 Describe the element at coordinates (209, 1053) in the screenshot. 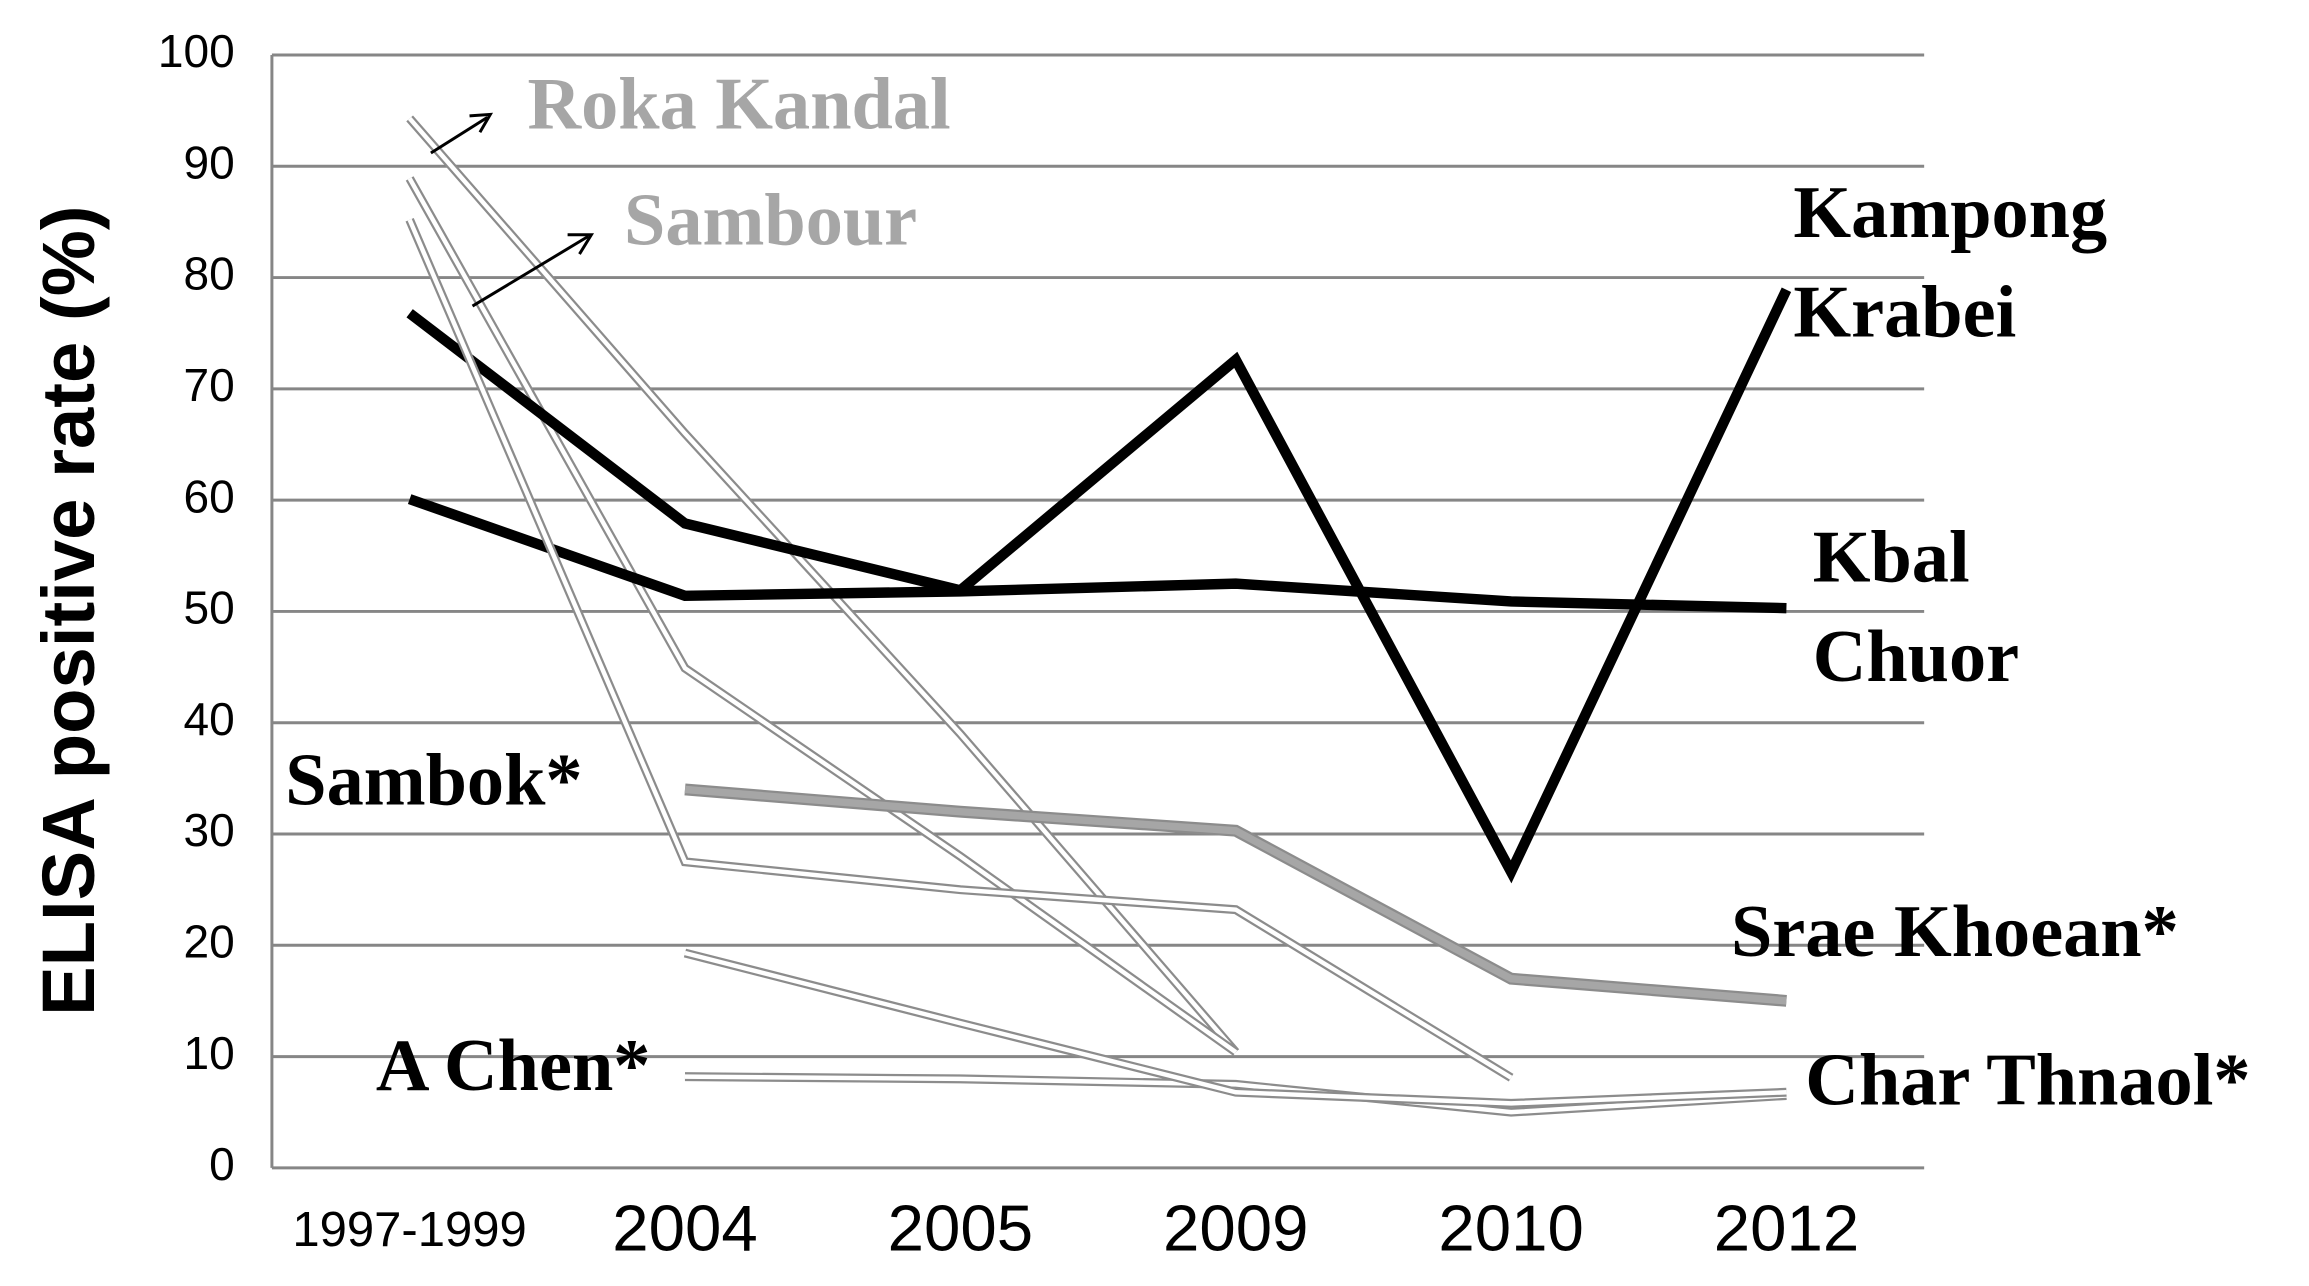

I see `y-tick-label: 10` at that location.